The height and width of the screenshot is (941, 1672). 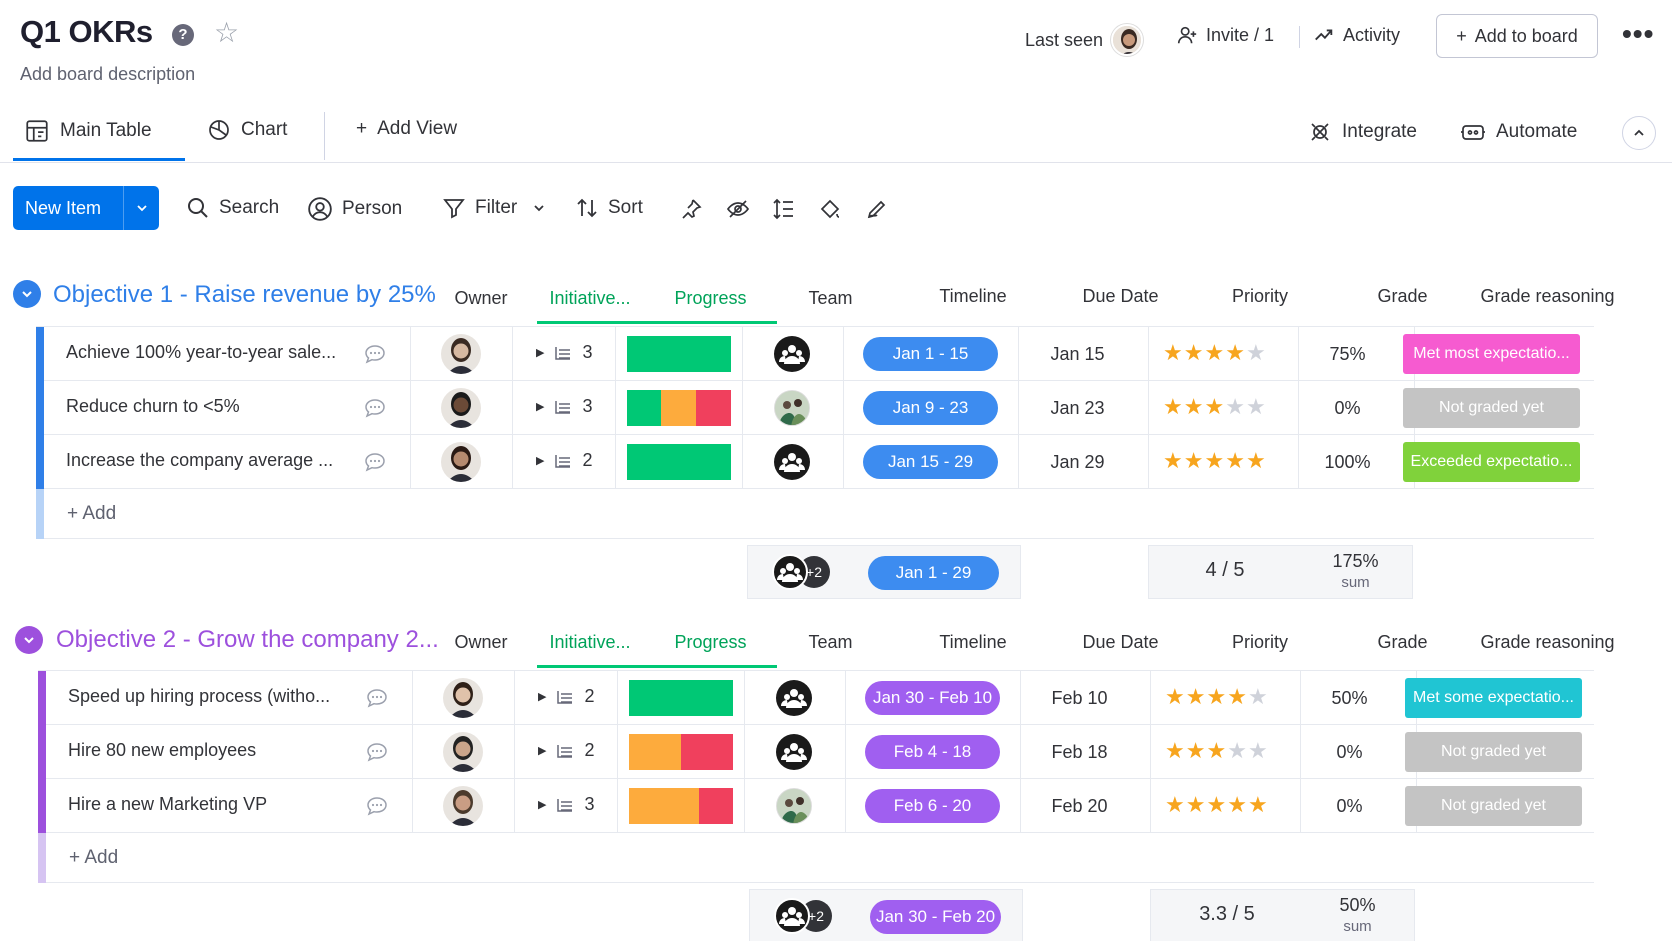 What do you see at coordinates (354, 209) in the screenshot?
I see `person-filter-button: Person` at bounding box center [354, 209].